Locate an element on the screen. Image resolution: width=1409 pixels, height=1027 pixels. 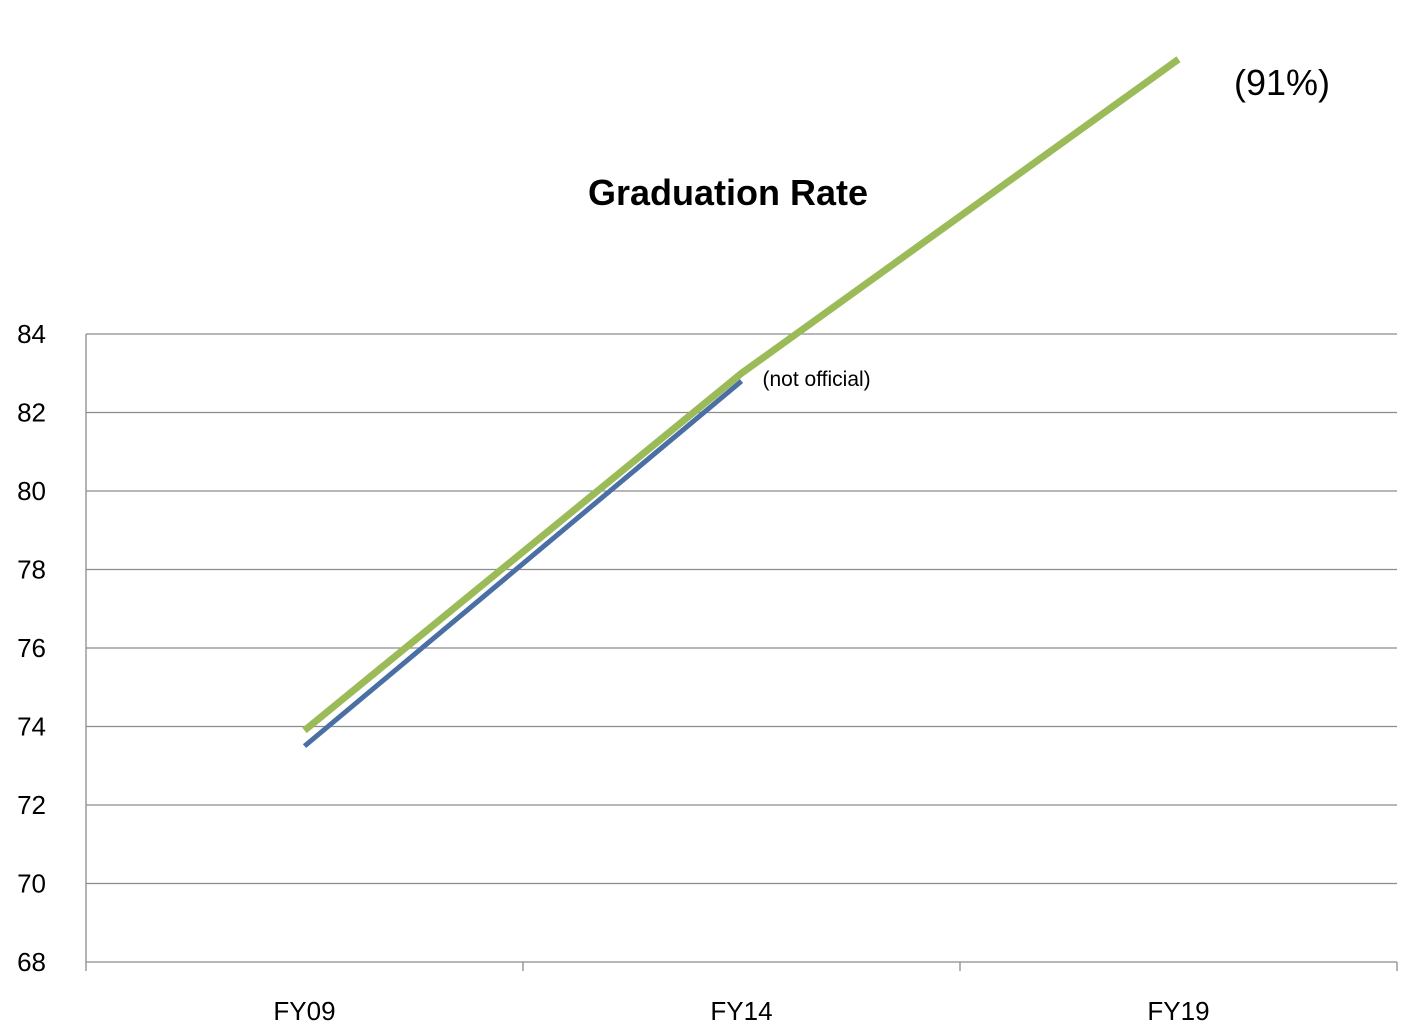
x-tick-label-fy09: FY09 is located at coordinates (304, 1011).